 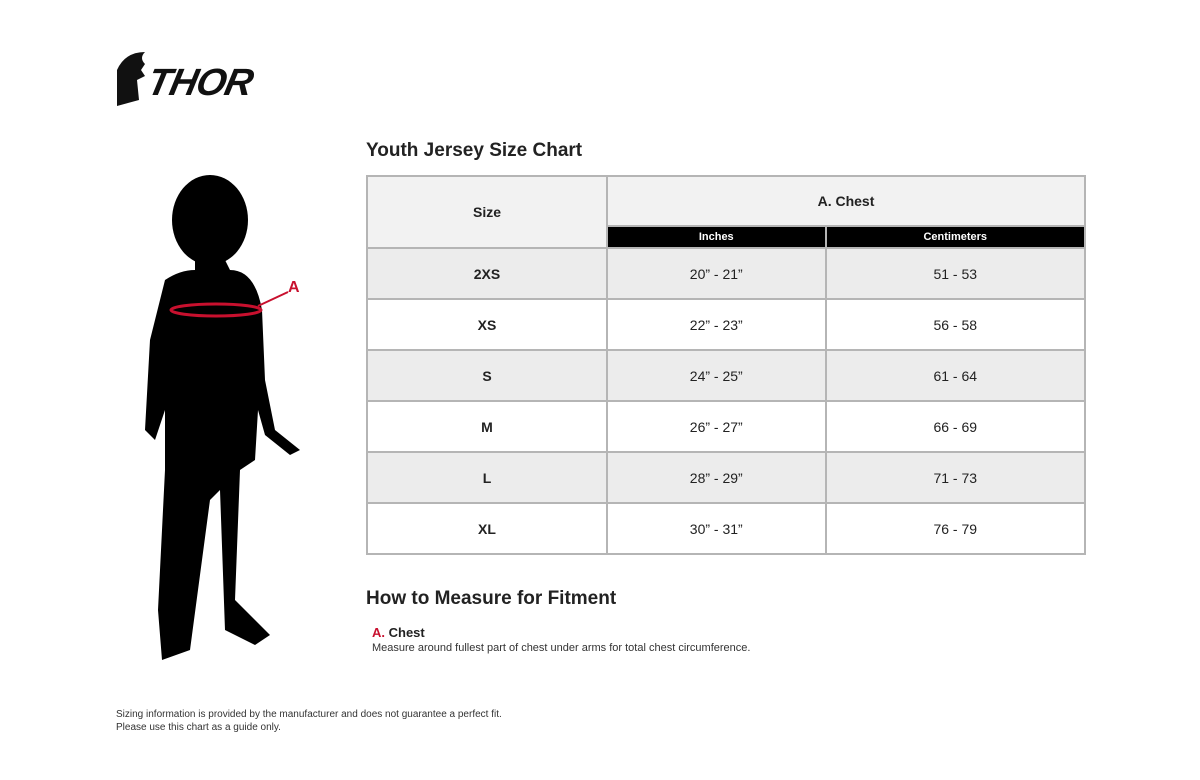 What do you see at coordinates (222, 417) in the screenshot?
I see `child-silhouette: A` at bounding box center [222, 417].